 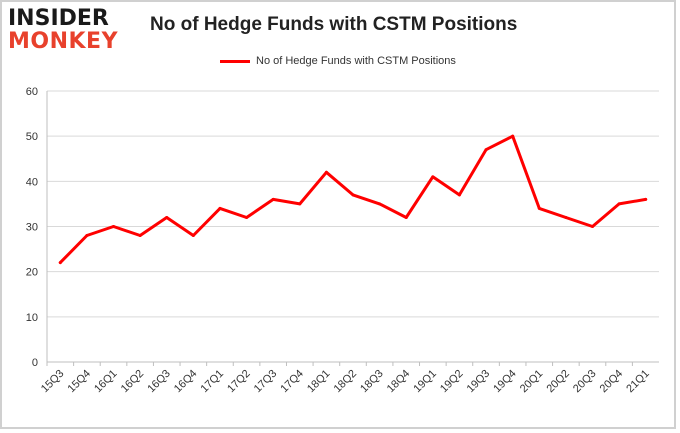 I want to click on x-tick-label: 17Q4, so click(x=292, y=382).